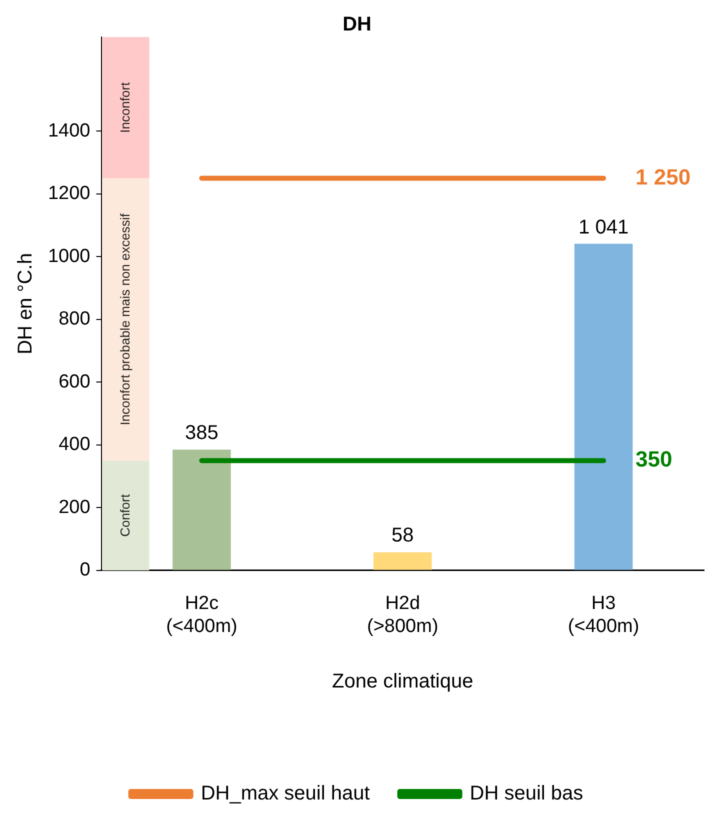  What do you see at coordinates (124, 319) in the screenshot?
I see `band-label: Inconfort probable mais non excessif` at bounding box center [124, 319].